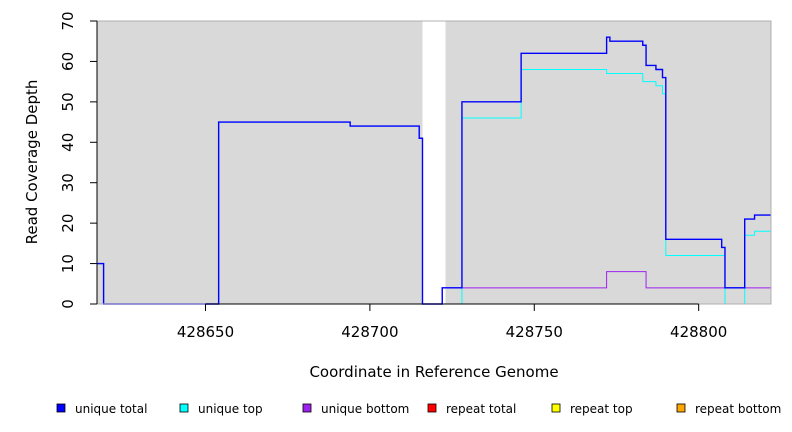 The width and height of the screenshot is (792, 432). What do you see at coordinates (68, 20) in the screenshot?
I see `y-tick-label: 70` at bounding box center [68, 20].